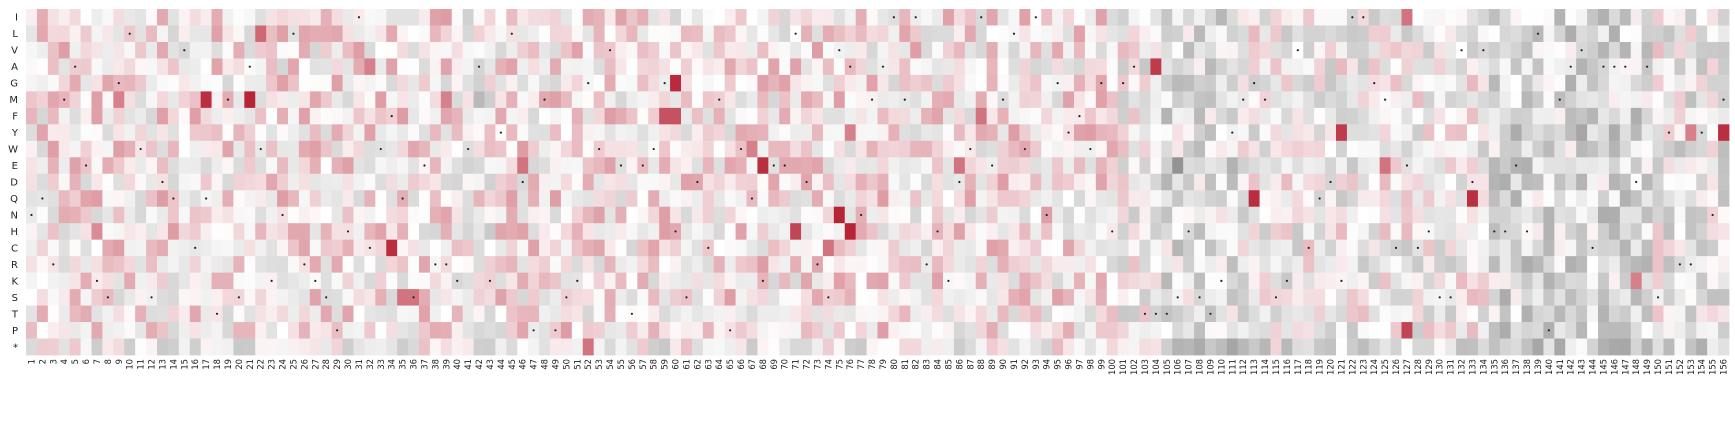  What do you see at coordinates (992, 364) in the screenshot?
I see `x-tick-label: 89` at bounding box center [992, 364].